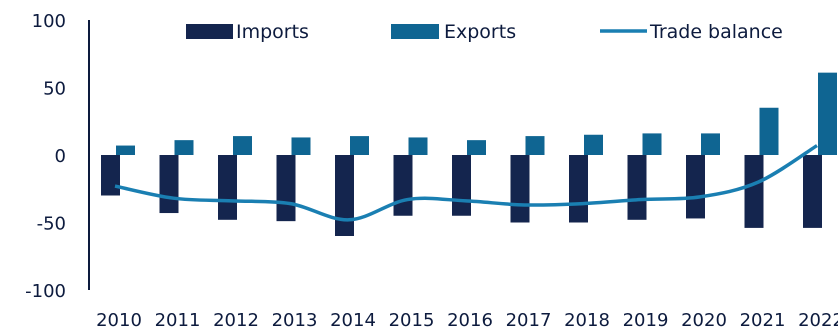 The width and height of the screenshot is (838, 329). I want to click on bar-imports-2019, so click(637, 187).